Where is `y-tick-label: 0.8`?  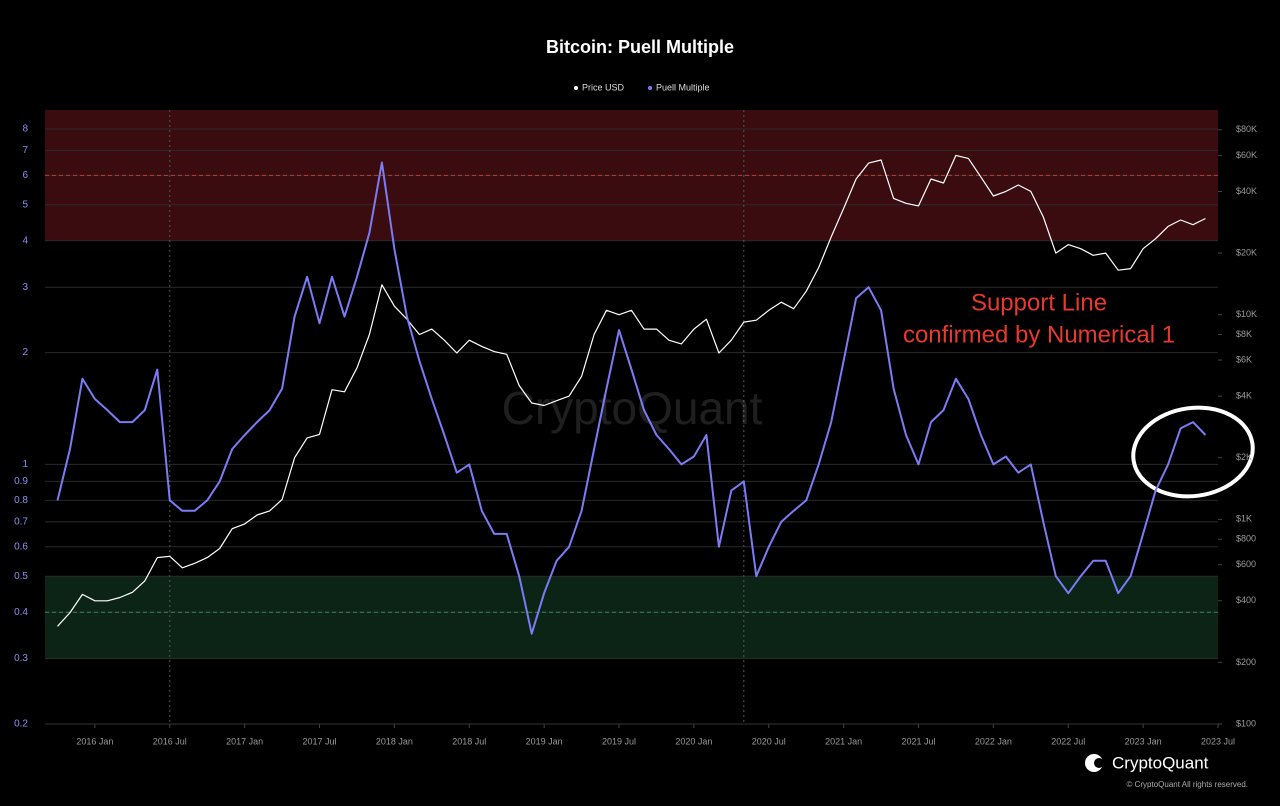
y-tick-label: 0.8 is located at coordinates (21, 500).